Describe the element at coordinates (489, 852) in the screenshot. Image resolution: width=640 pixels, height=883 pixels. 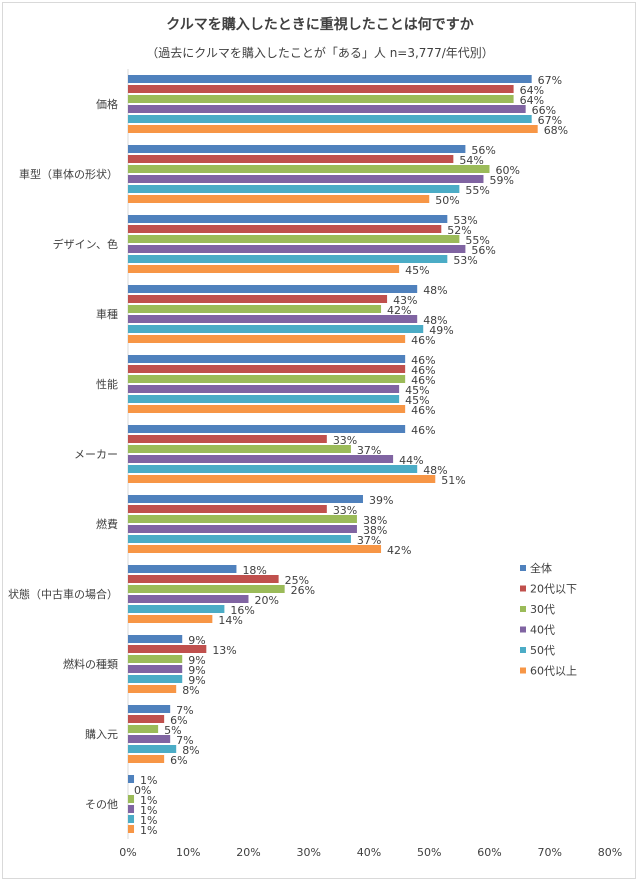
I see `x-tick-label: 60%` at that location.